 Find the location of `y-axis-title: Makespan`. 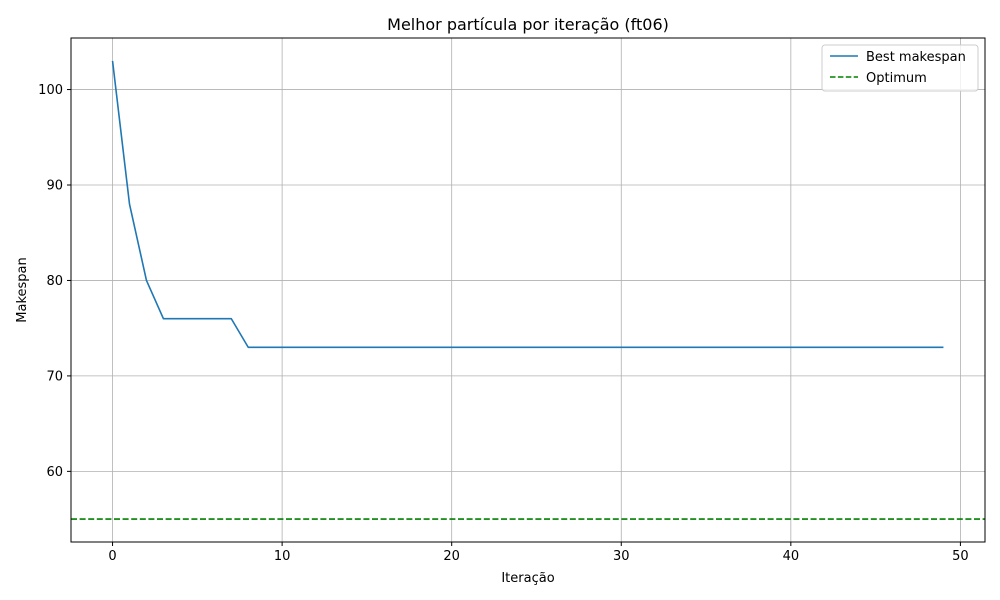

y-axis-title: Makespan is located at coordinates (22, 289).